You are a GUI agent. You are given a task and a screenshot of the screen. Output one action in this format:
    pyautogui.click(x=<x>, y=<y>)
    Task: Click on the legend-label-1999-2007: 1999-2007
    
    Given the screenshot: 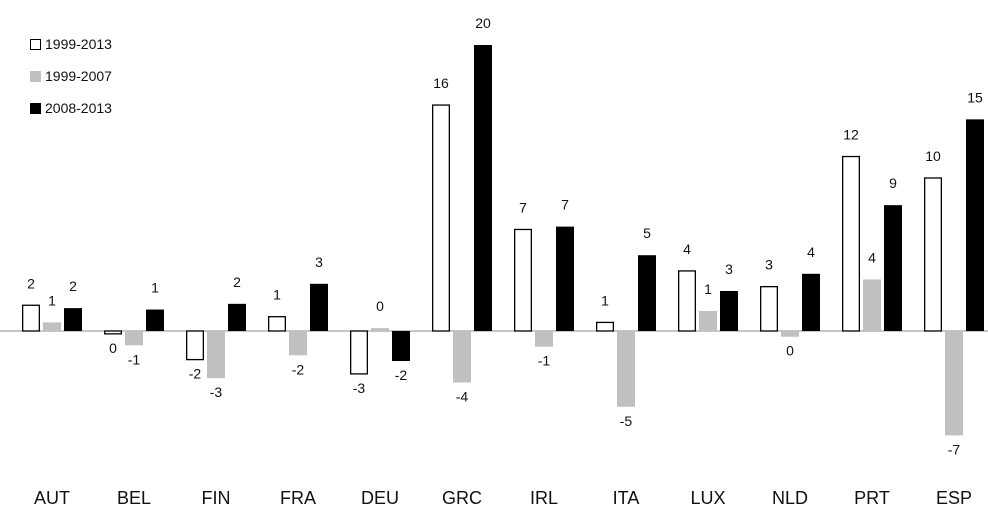 What is the action you would take?
    pyautogui.click(x=78, y=76)
    